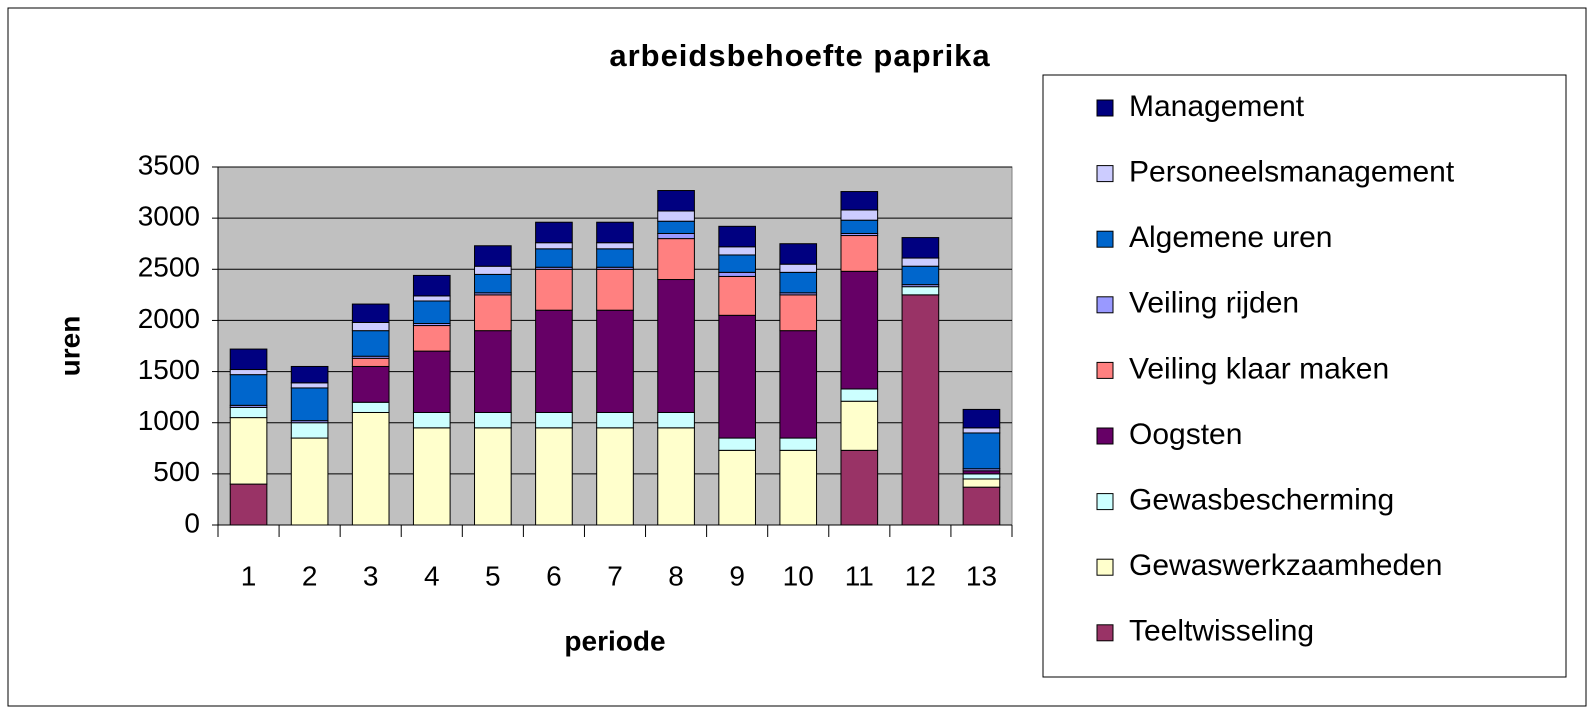 This screenshot has height=719, width=1596. What do you see at coordinates (1217, 106) in the screenshot?
I see `legend-label: Management` at bounding box center [1217, 106].